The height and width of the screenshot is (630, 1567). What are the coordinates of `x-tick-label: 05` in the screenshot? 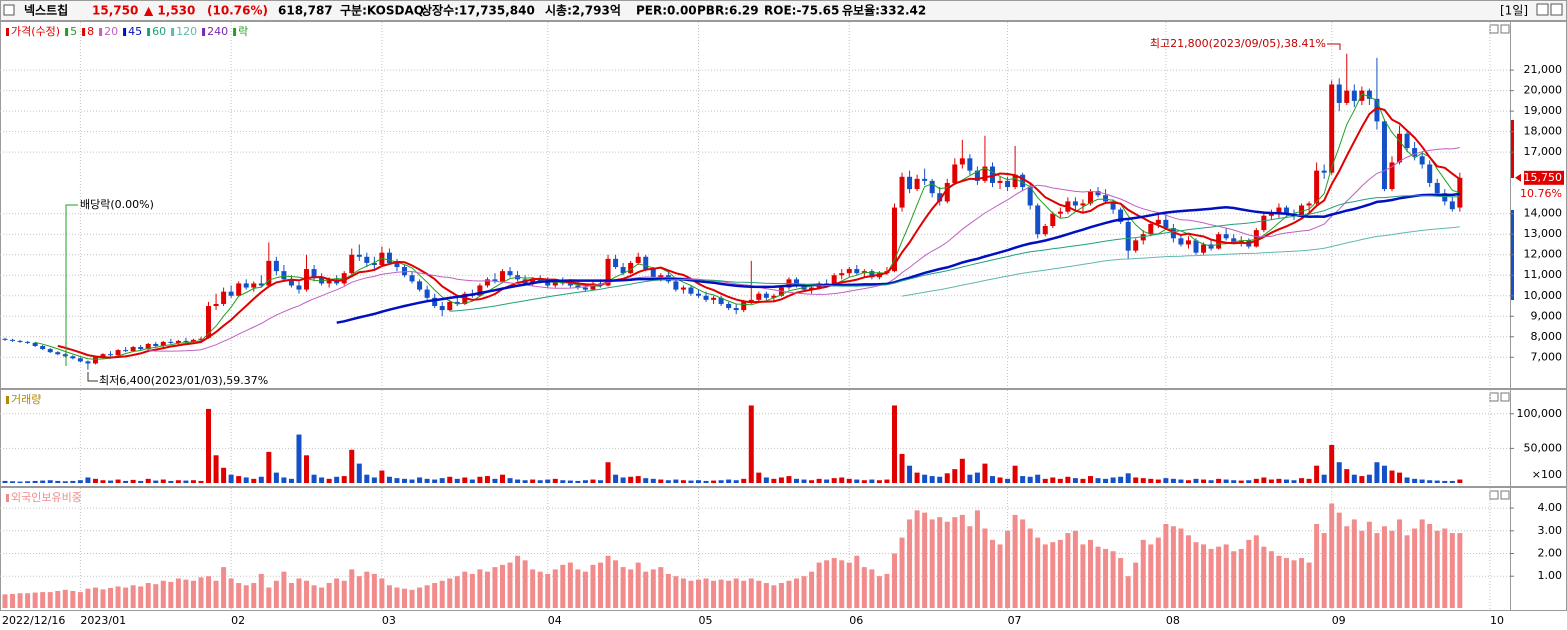 It's located at (706, 620).